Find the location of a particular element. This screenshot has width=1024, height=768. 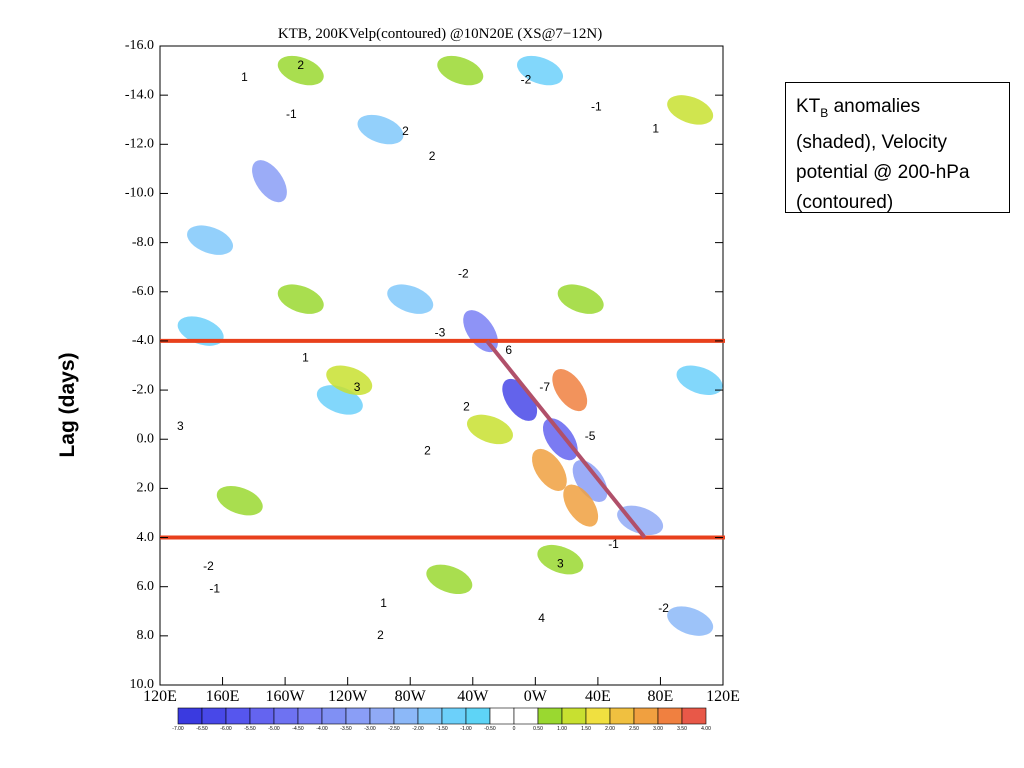

x-tick-label: 80E is located at coordinates (661, 696).